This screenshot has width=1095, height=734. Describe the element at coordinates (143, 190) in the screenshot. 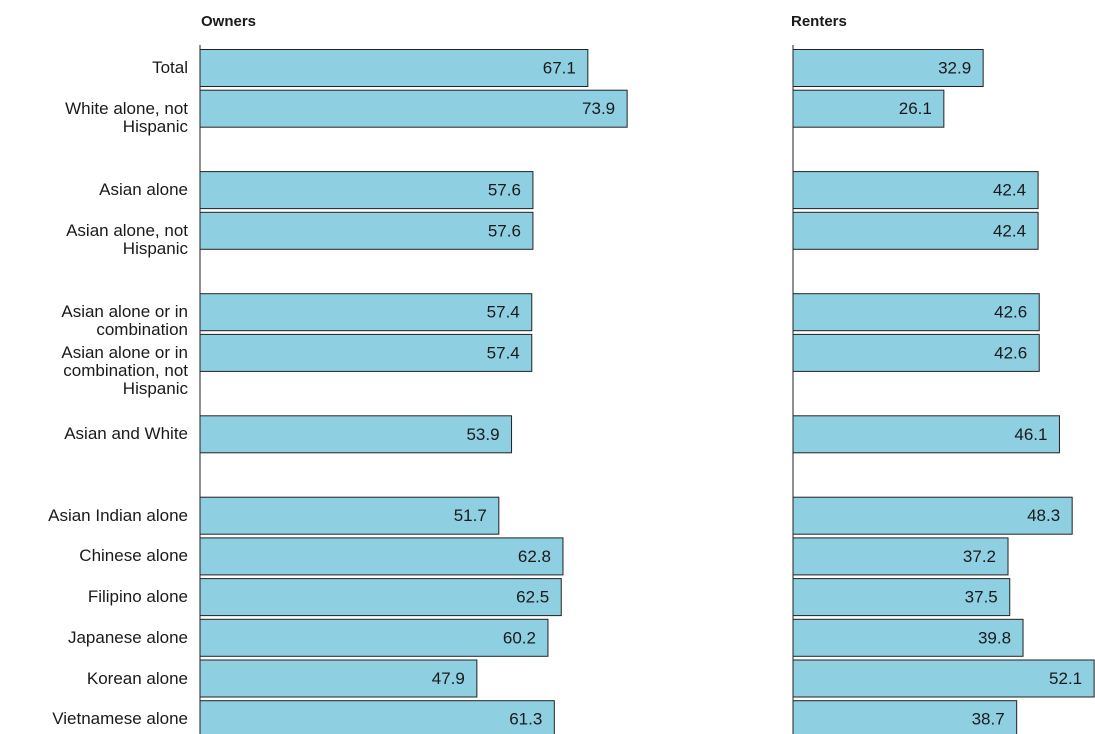

I see `category-label: Asian alone` at that location.